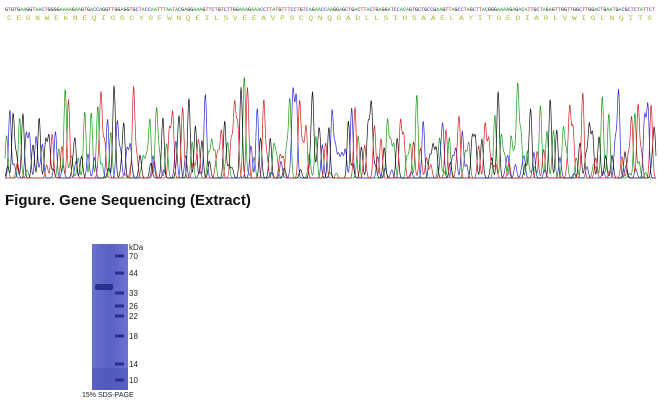 Image resolution: width=659 pixels, height=404 pixels. What do you see at coordinates (133, 380) in the screenshot?
I see `marker-label: 10` at bounding box center [133, 380].